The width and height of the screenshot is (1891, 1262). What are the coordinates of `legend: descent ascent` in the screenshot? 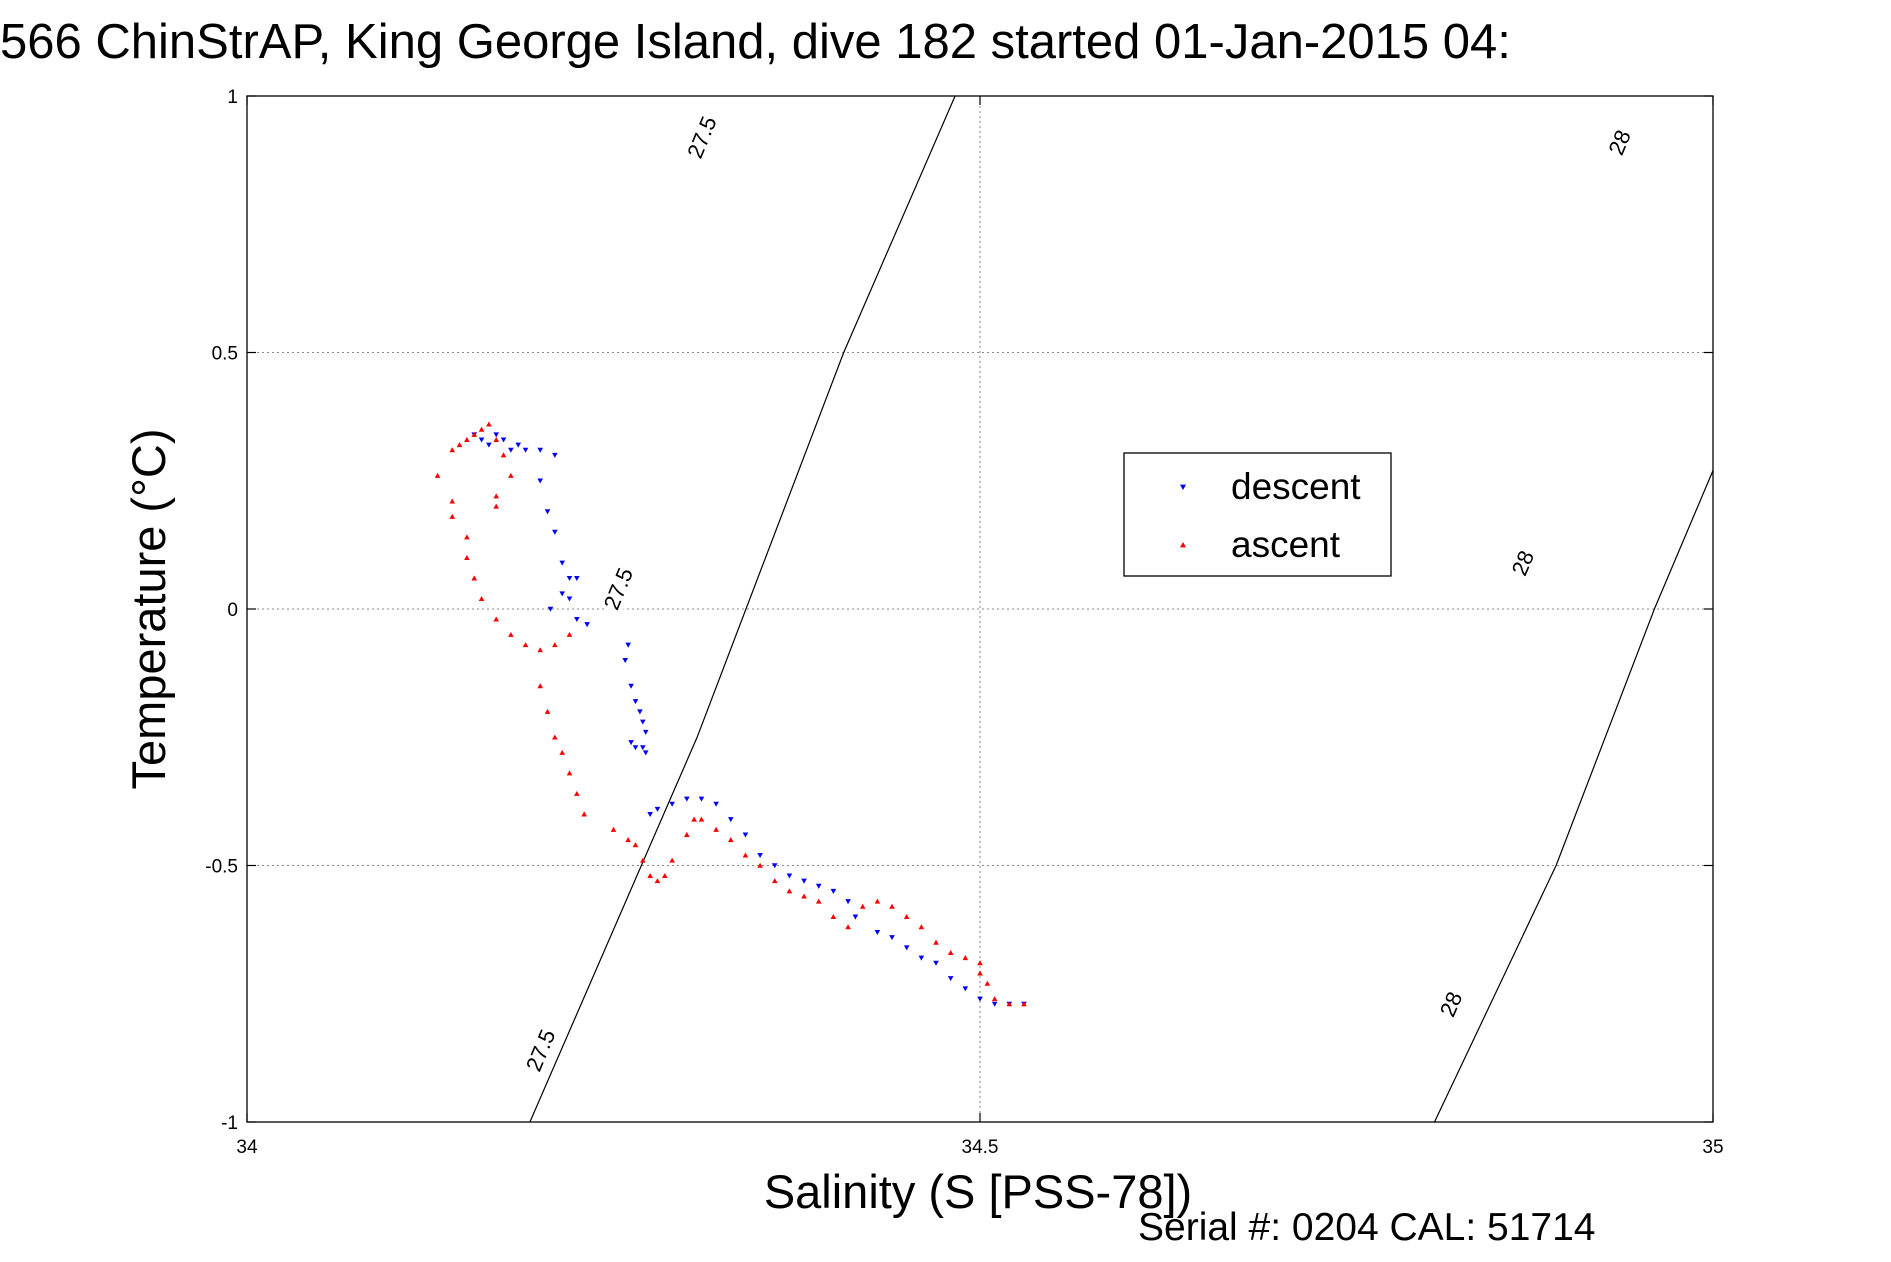 It's located at (1257, 514).